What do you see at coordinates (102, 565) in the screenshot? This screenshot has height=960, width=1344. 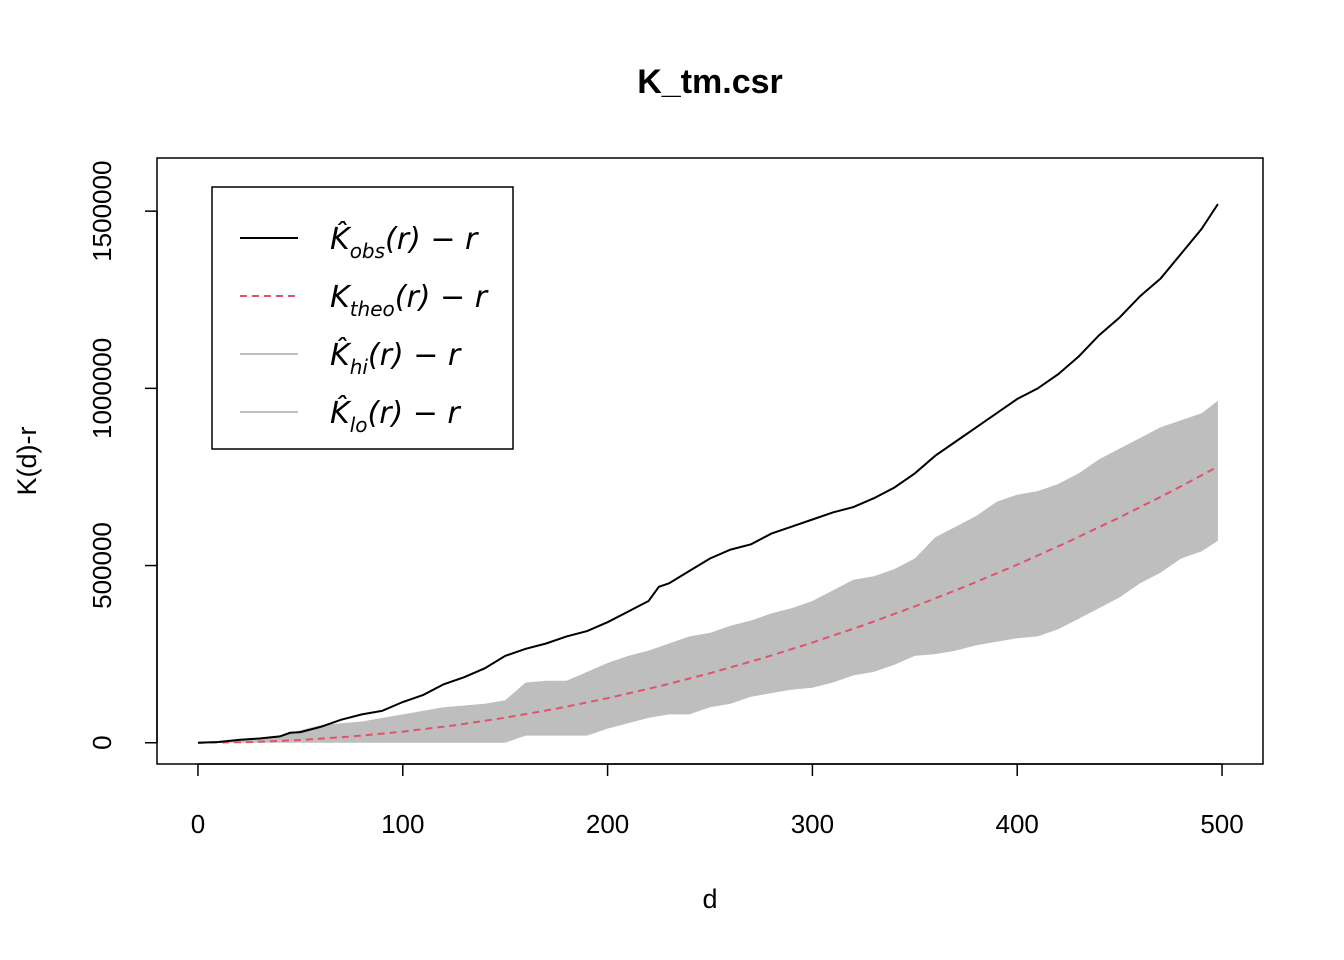 I see `y-tick-label: 500000` at bounding box center [102, 565].